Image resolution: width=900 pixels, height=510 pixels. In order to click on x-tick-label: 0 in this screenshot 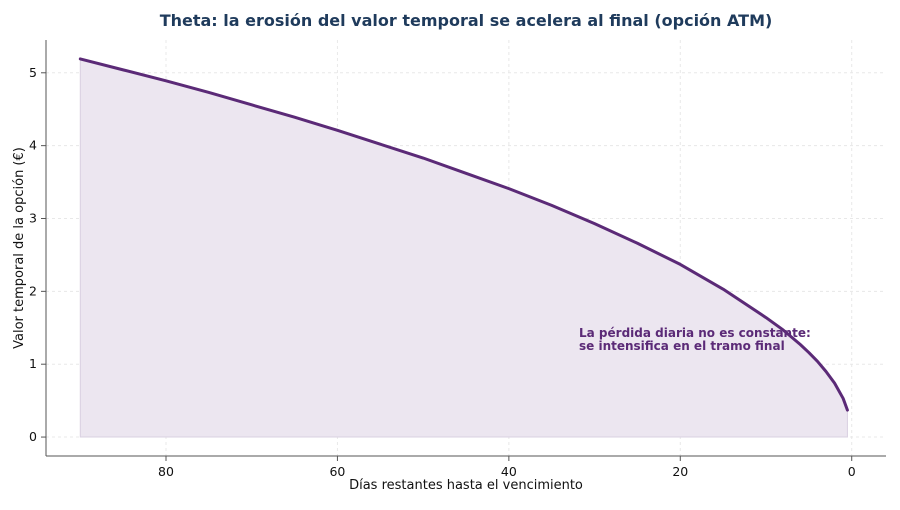, I will do `click(852, 471)`.